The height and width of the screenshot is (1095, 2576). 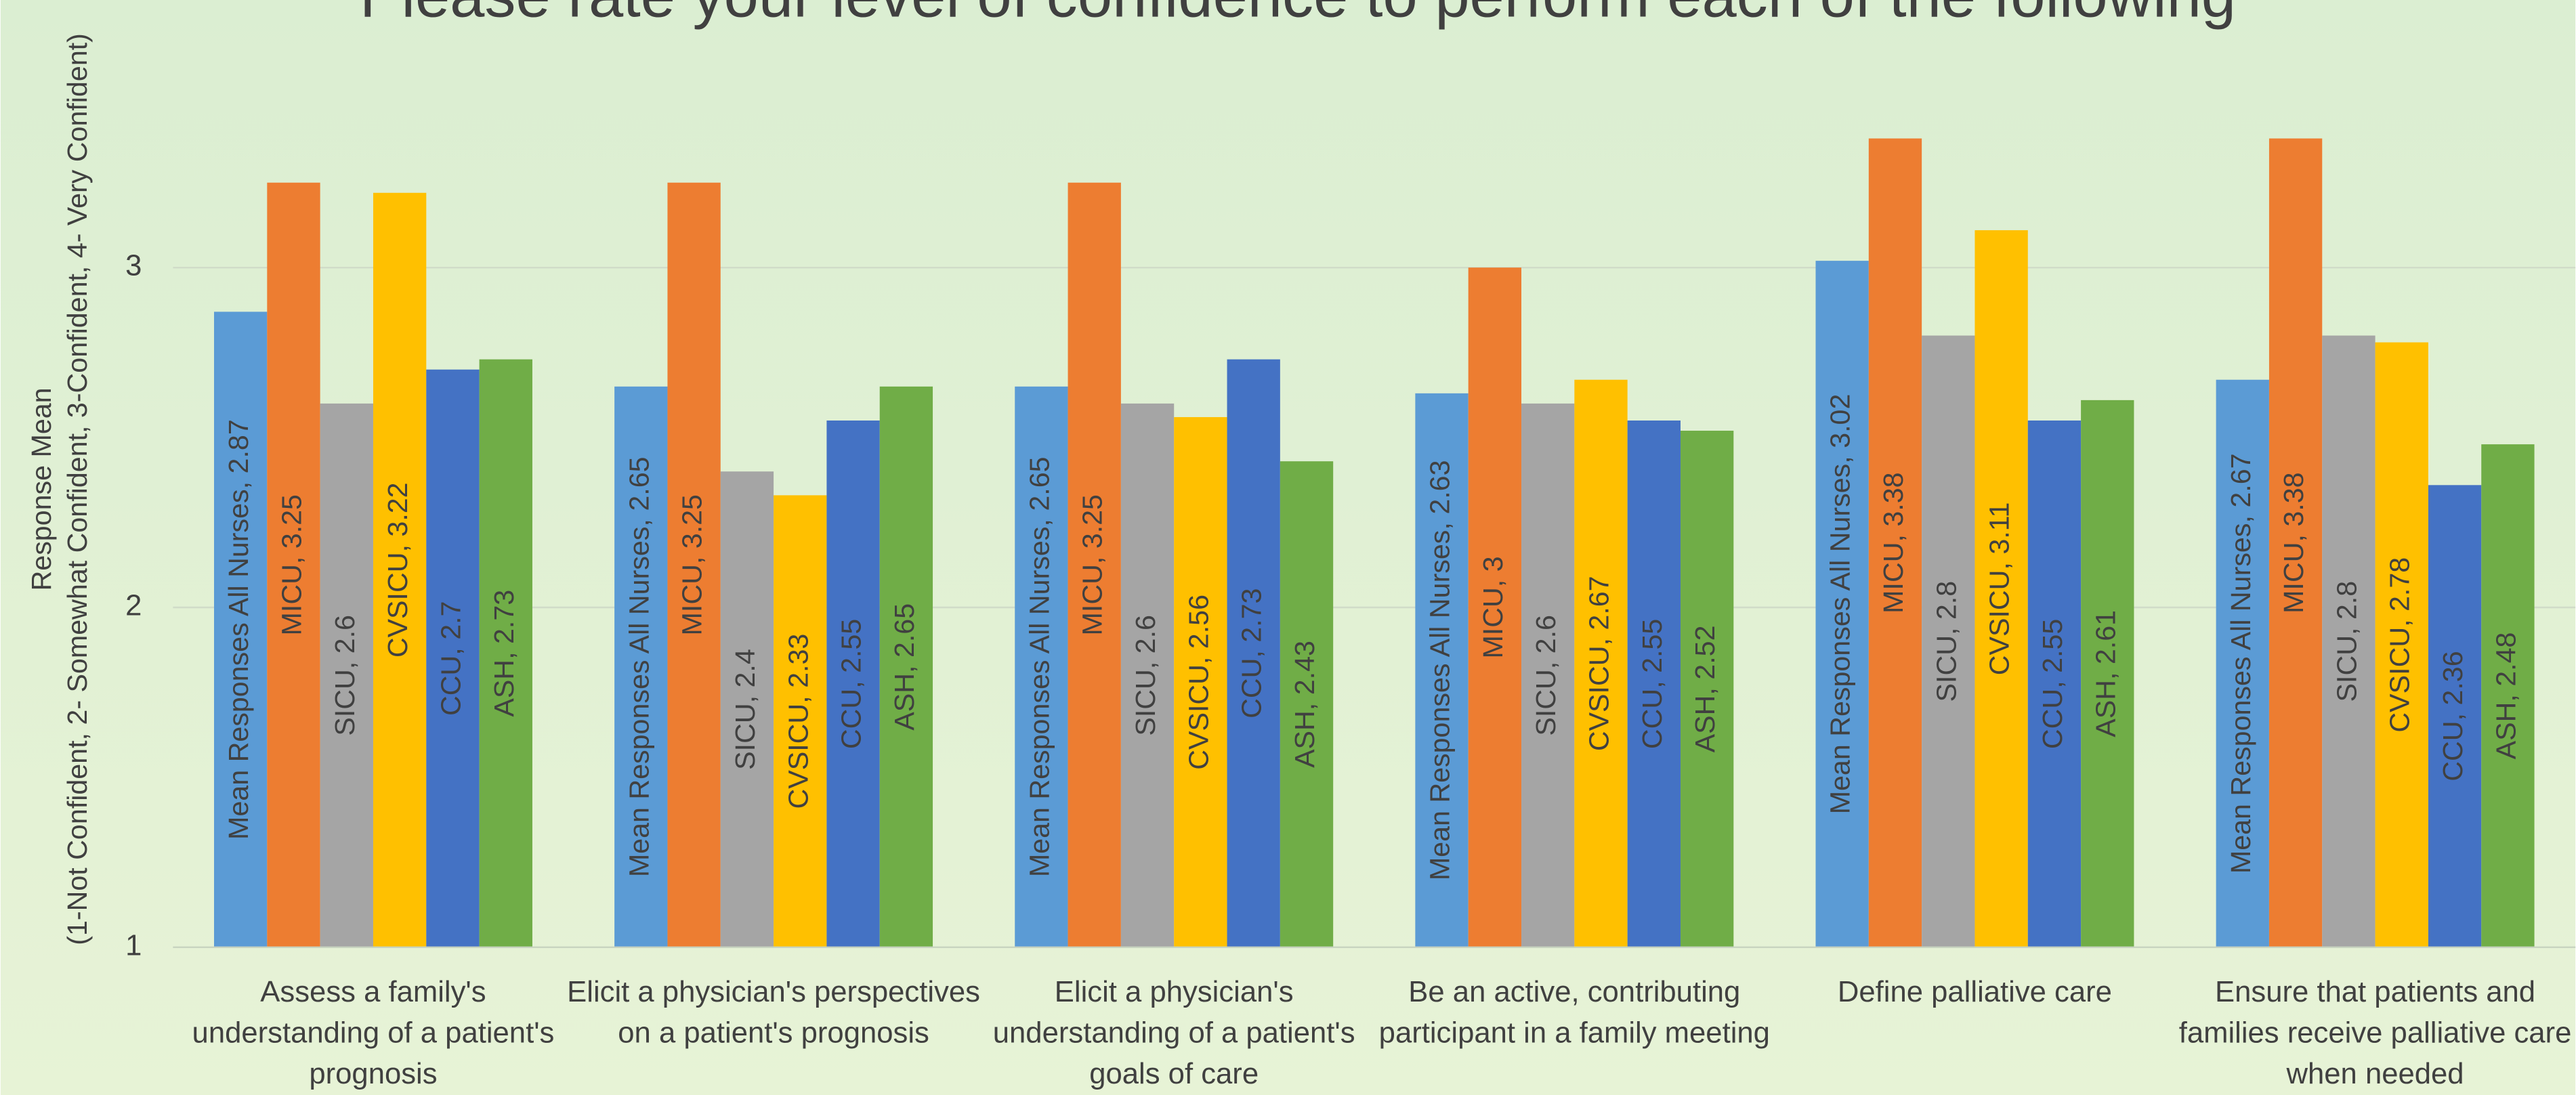 What do you see at coordinates (1653, 719) in the screenshot?
I see `data-label-name: CCU` at bounding box center [1653, 719].